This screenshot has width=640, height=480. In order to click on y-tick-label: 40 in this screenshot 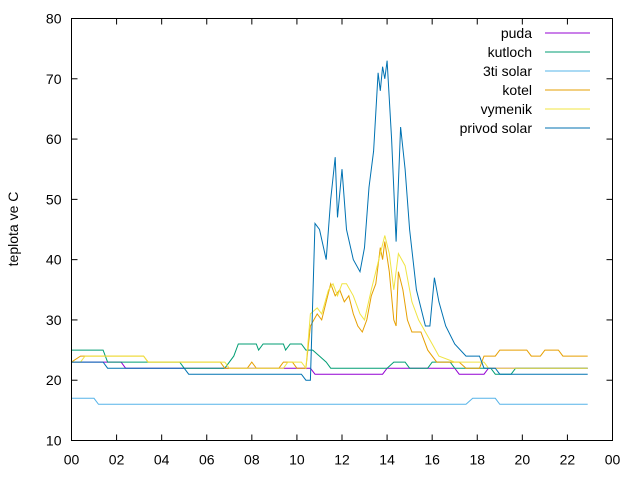, I will do `click(54, 260)`.